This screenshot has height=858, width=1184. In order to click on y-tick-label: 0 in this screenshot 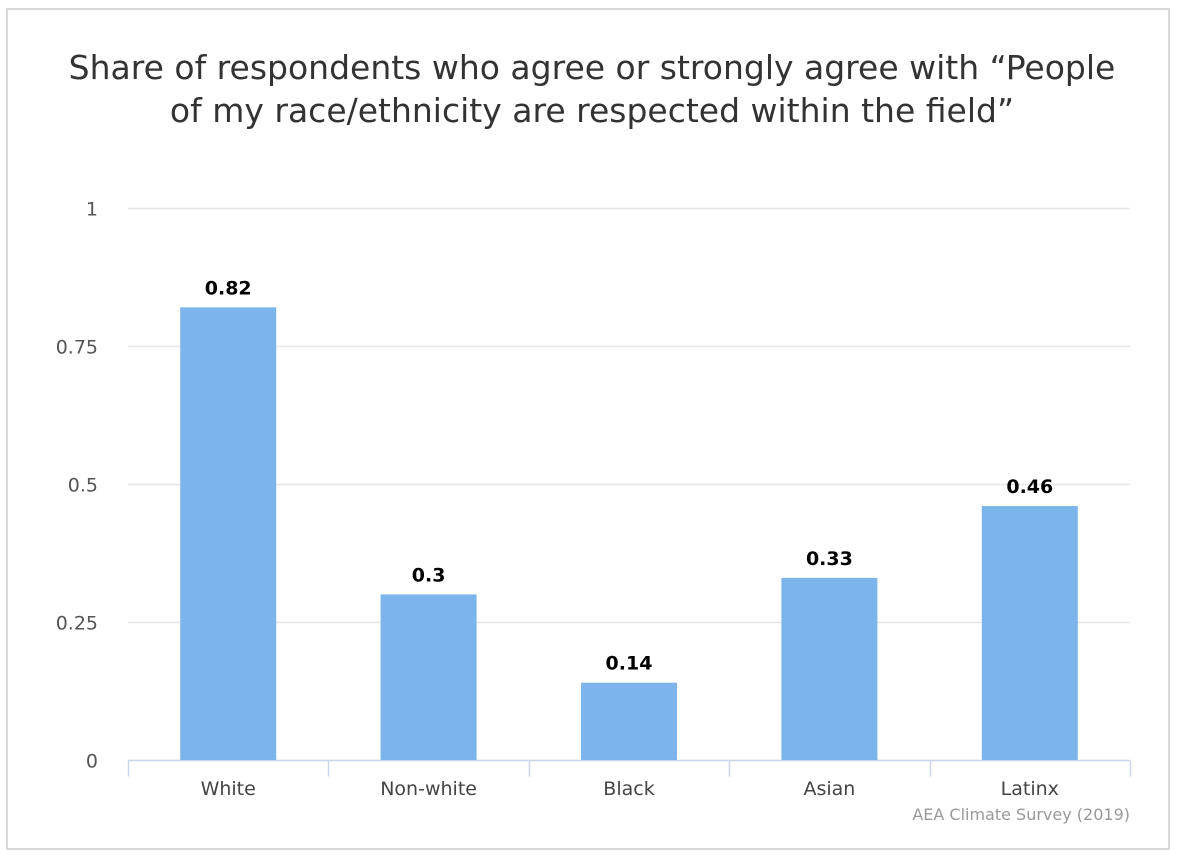, I will do `click(92, 762)`.